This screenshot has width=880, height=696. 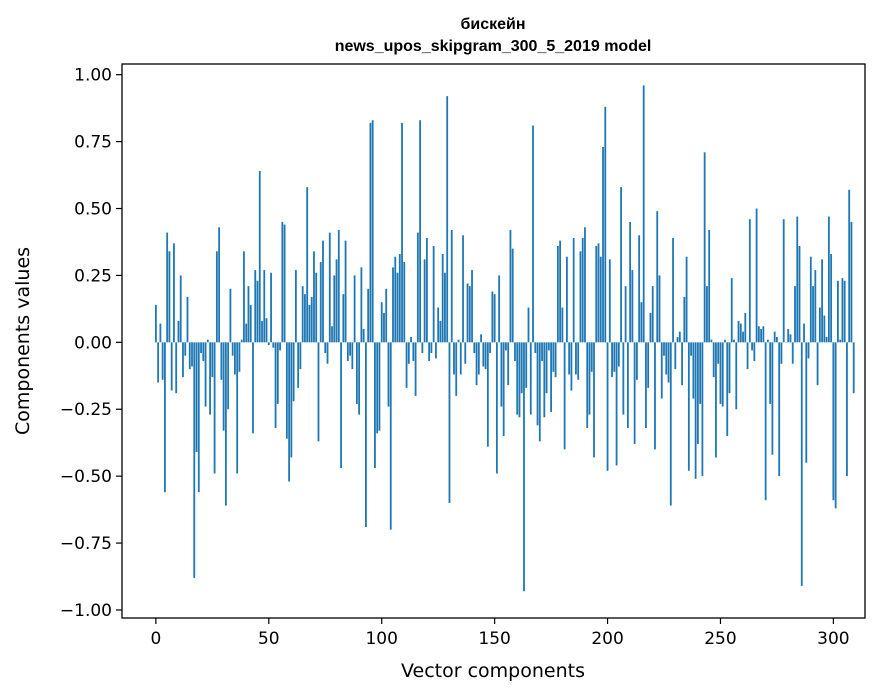 What do you see at coordinates (93, 210) in the screenshot?
I see `y-tick-label: 0.50` at bounding box center [93, 210].